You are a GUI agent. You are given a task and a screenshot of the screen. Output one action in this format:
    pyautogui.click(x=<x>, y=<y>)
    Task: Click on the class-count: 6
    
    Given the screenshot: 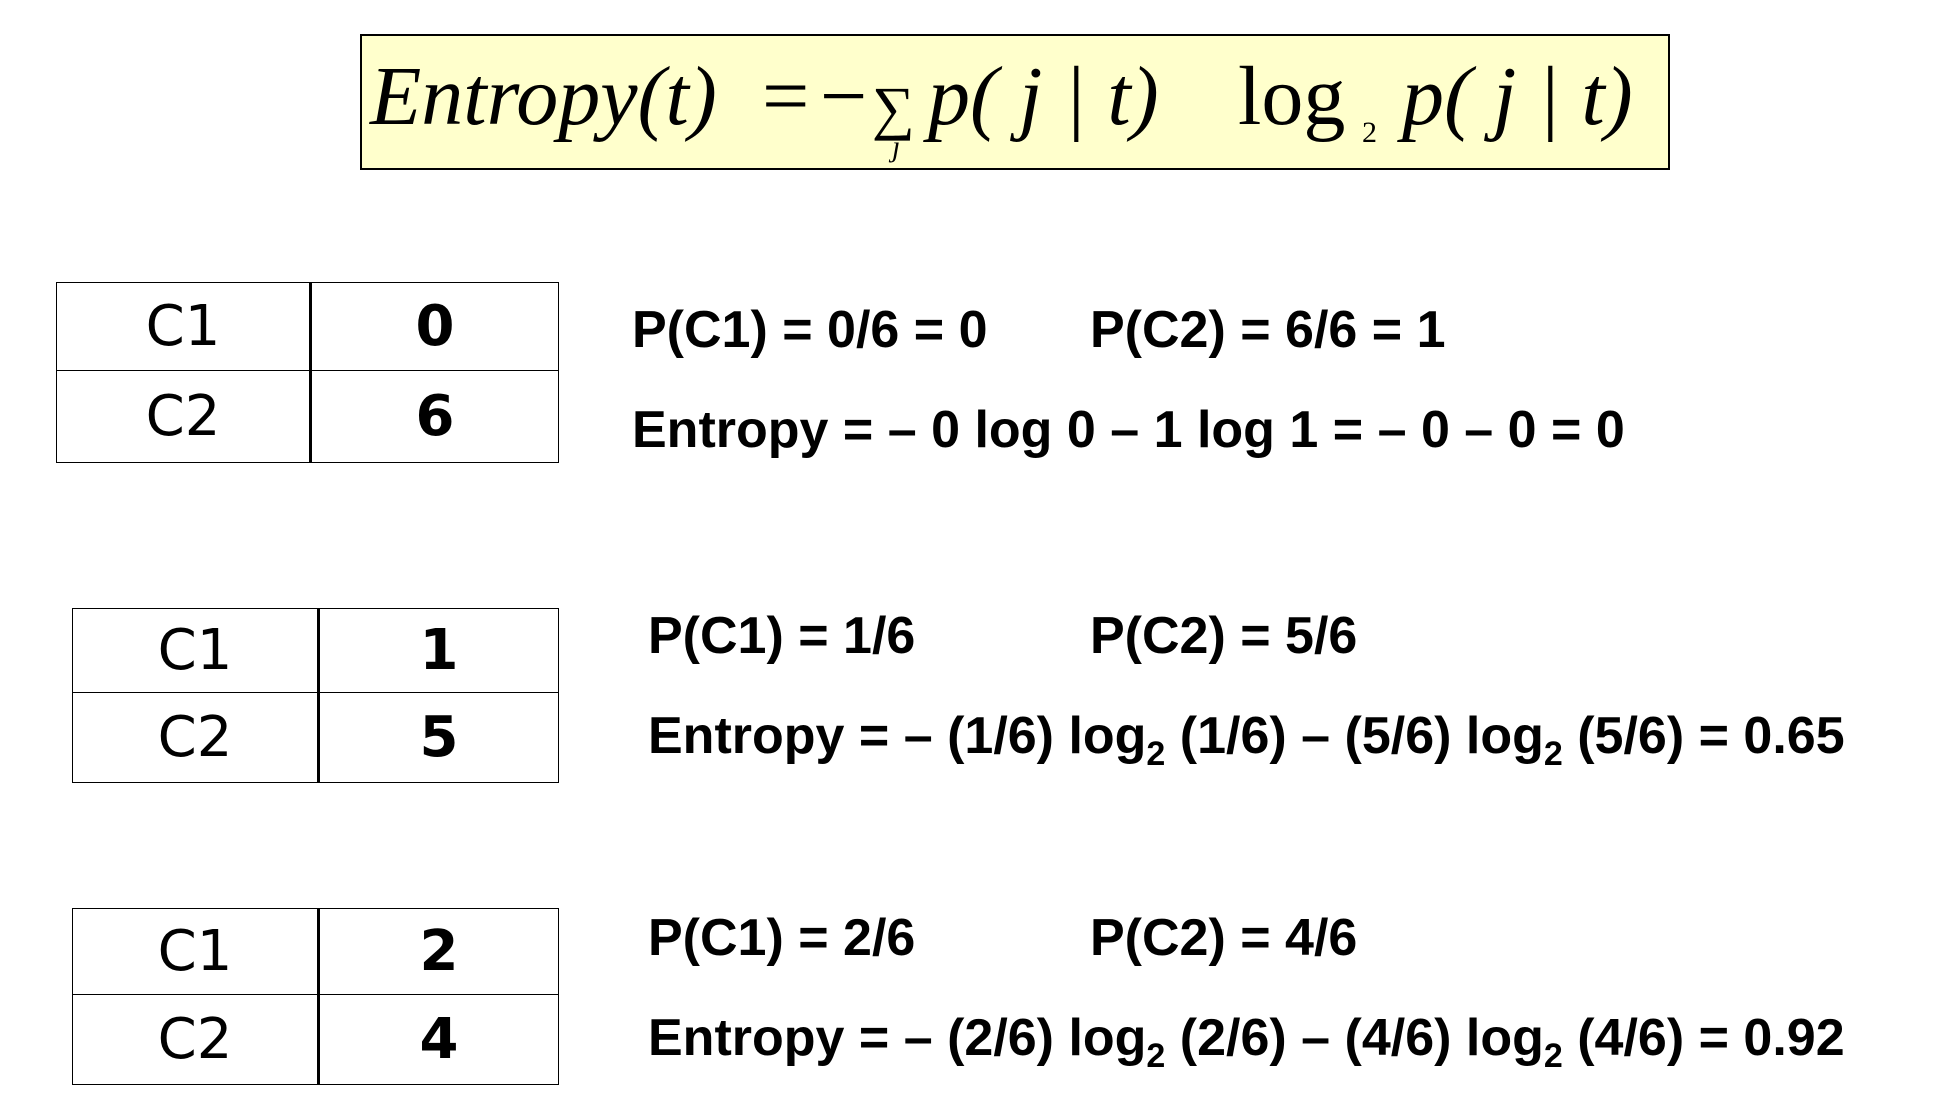 What is the action you would take?
    pyautogui.click(x=434, y=416)
    